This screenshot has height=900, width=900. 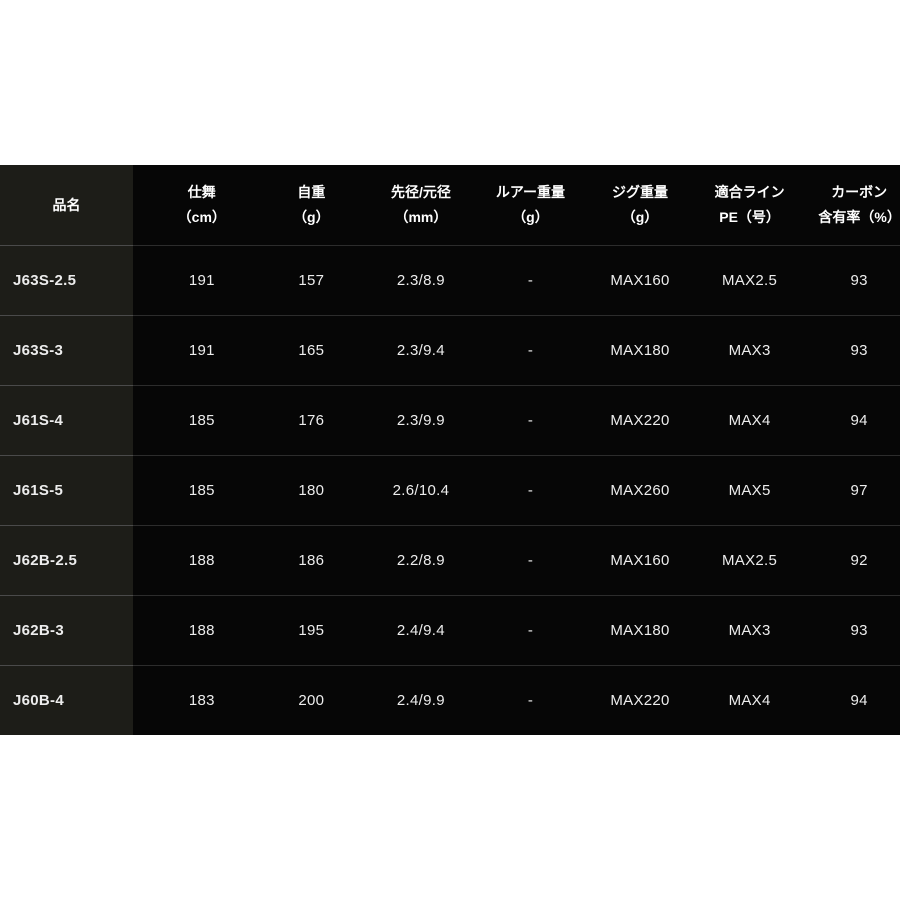 What do you see at coordinates (407, 489) in the screenshot?
I see `cell-tip-butt-diameter: 2.6/10.4` at bounding box center [407, 489].